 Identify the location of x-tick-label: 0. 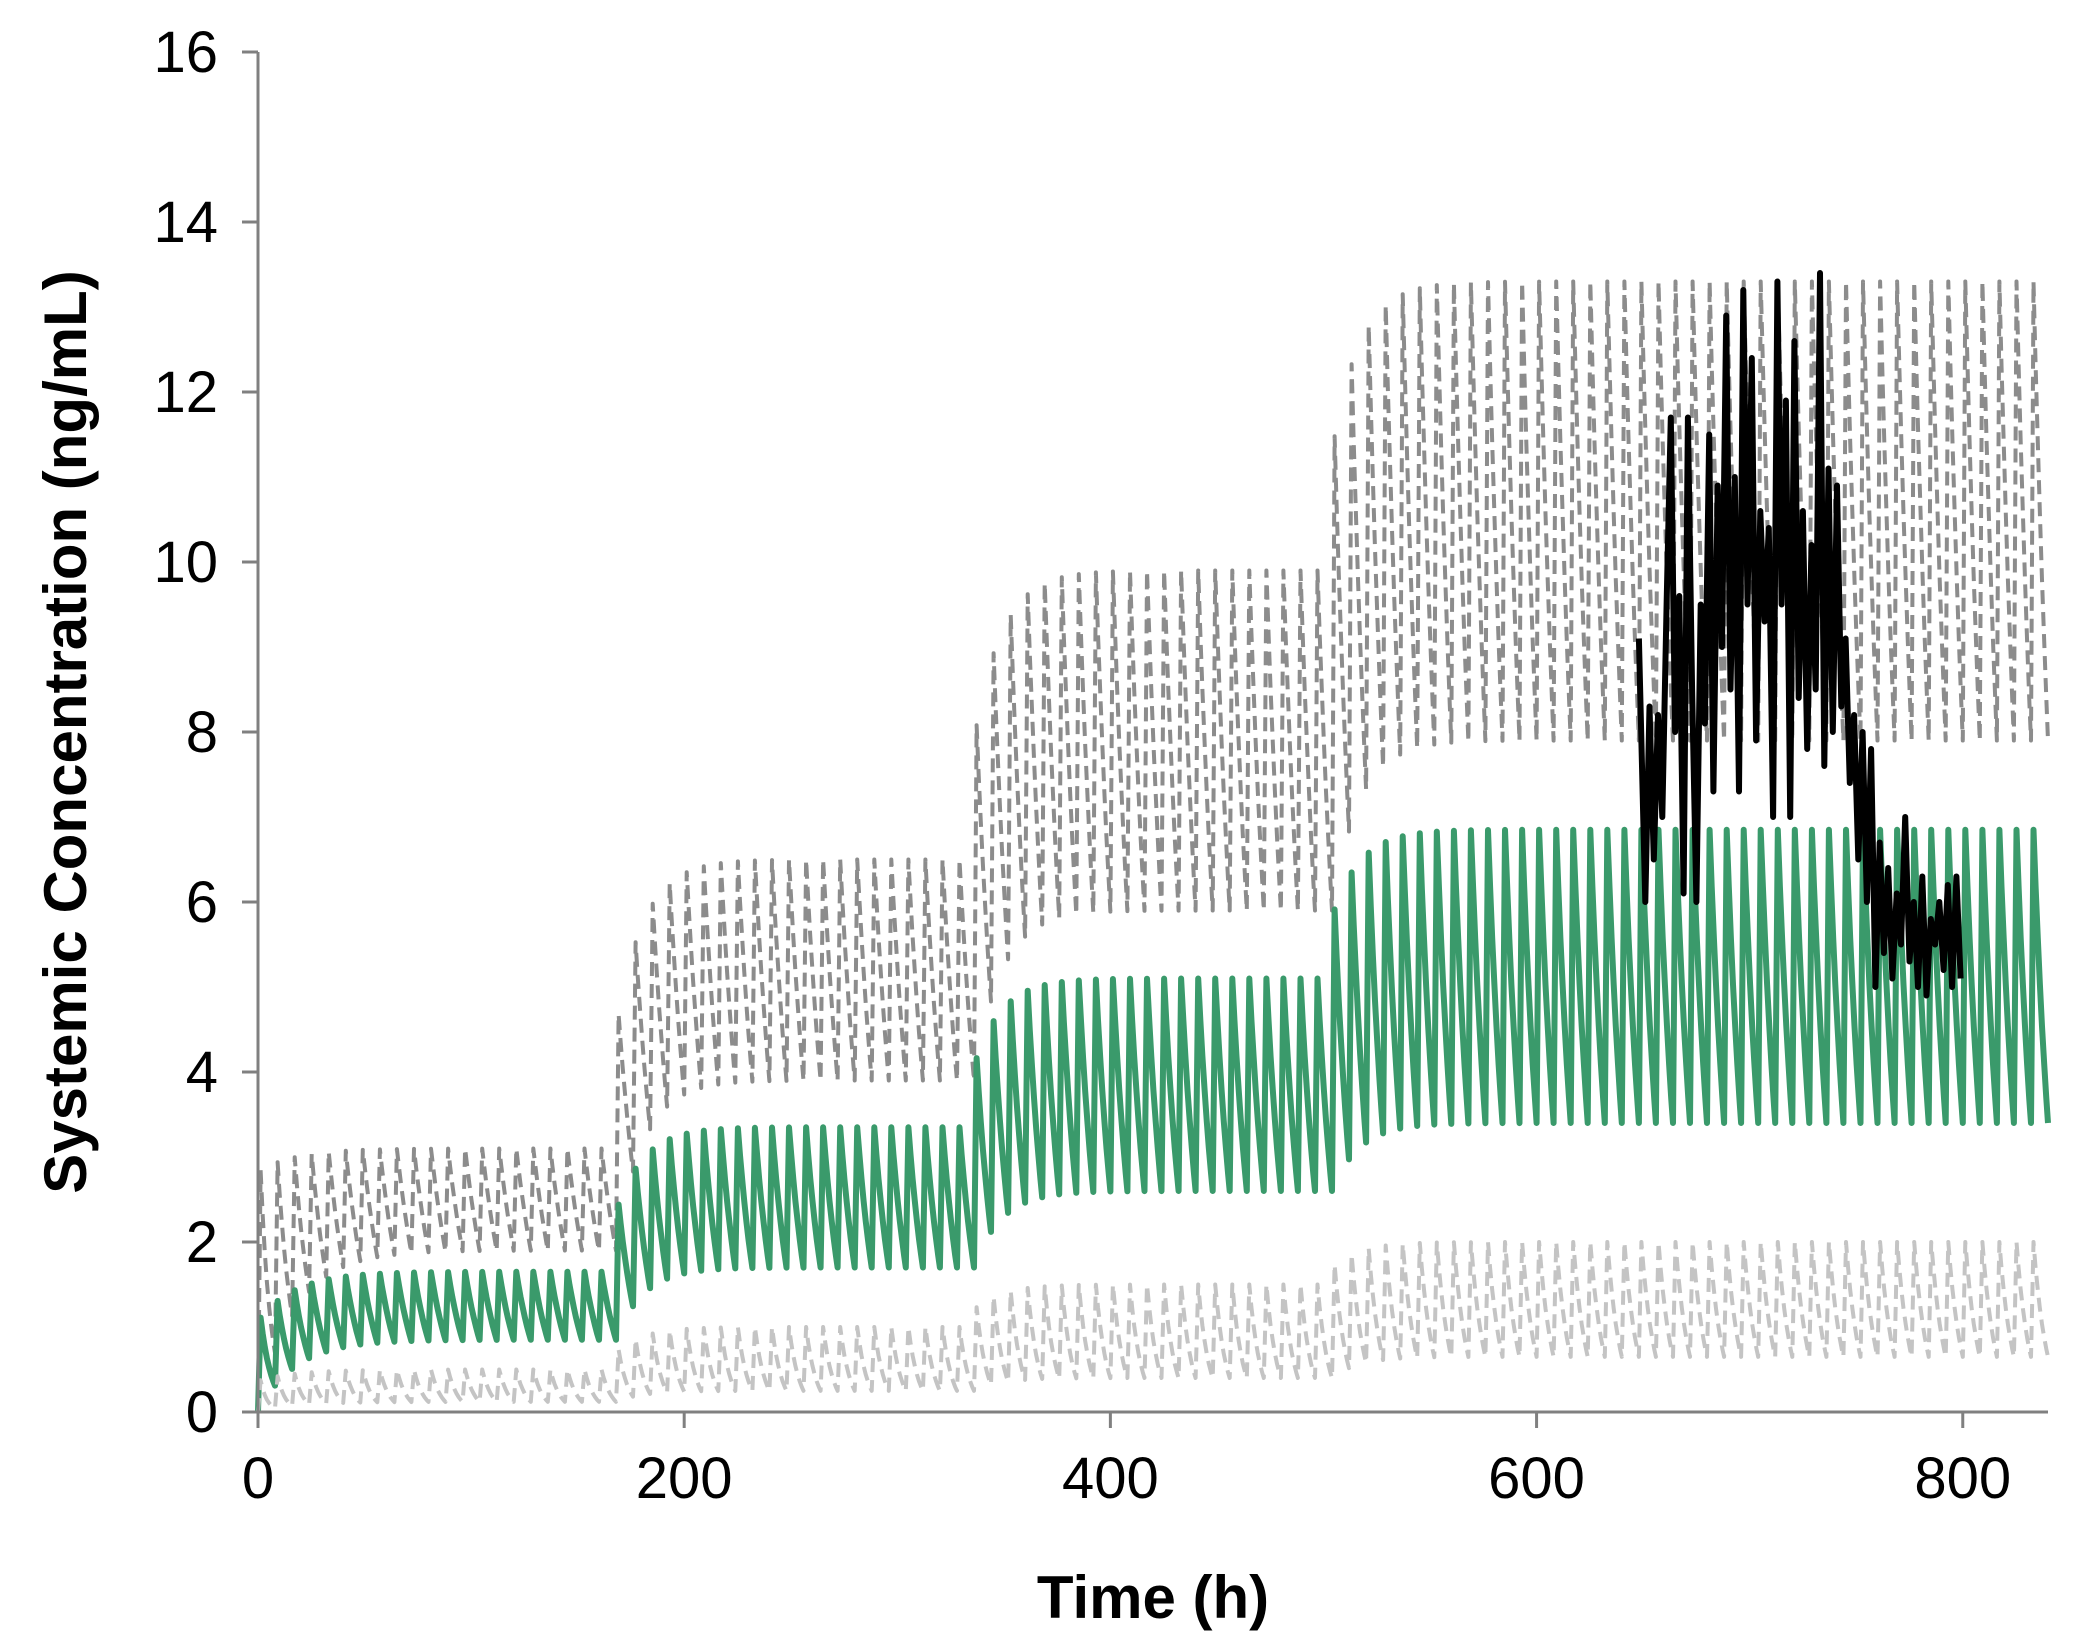
(258, 1478).